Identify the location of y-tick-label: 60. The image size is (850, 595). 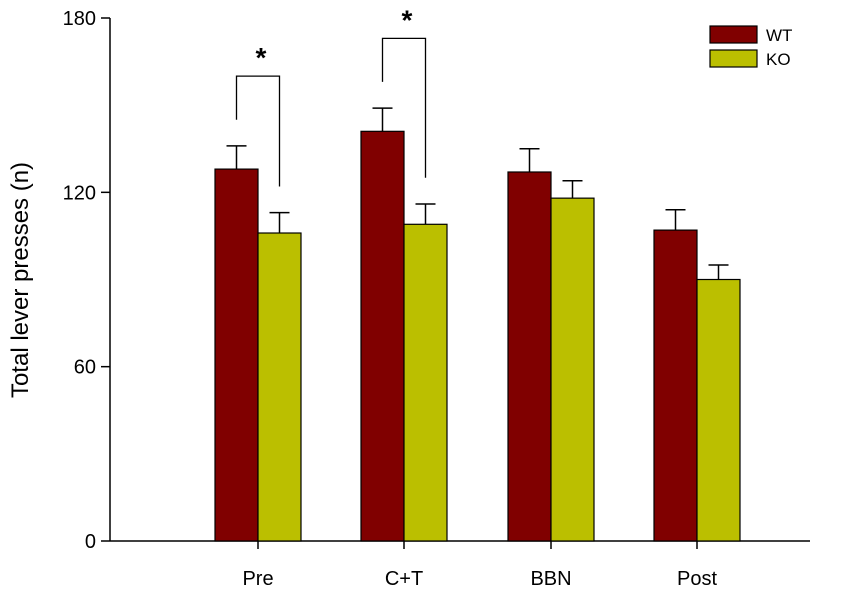
(85, 368).